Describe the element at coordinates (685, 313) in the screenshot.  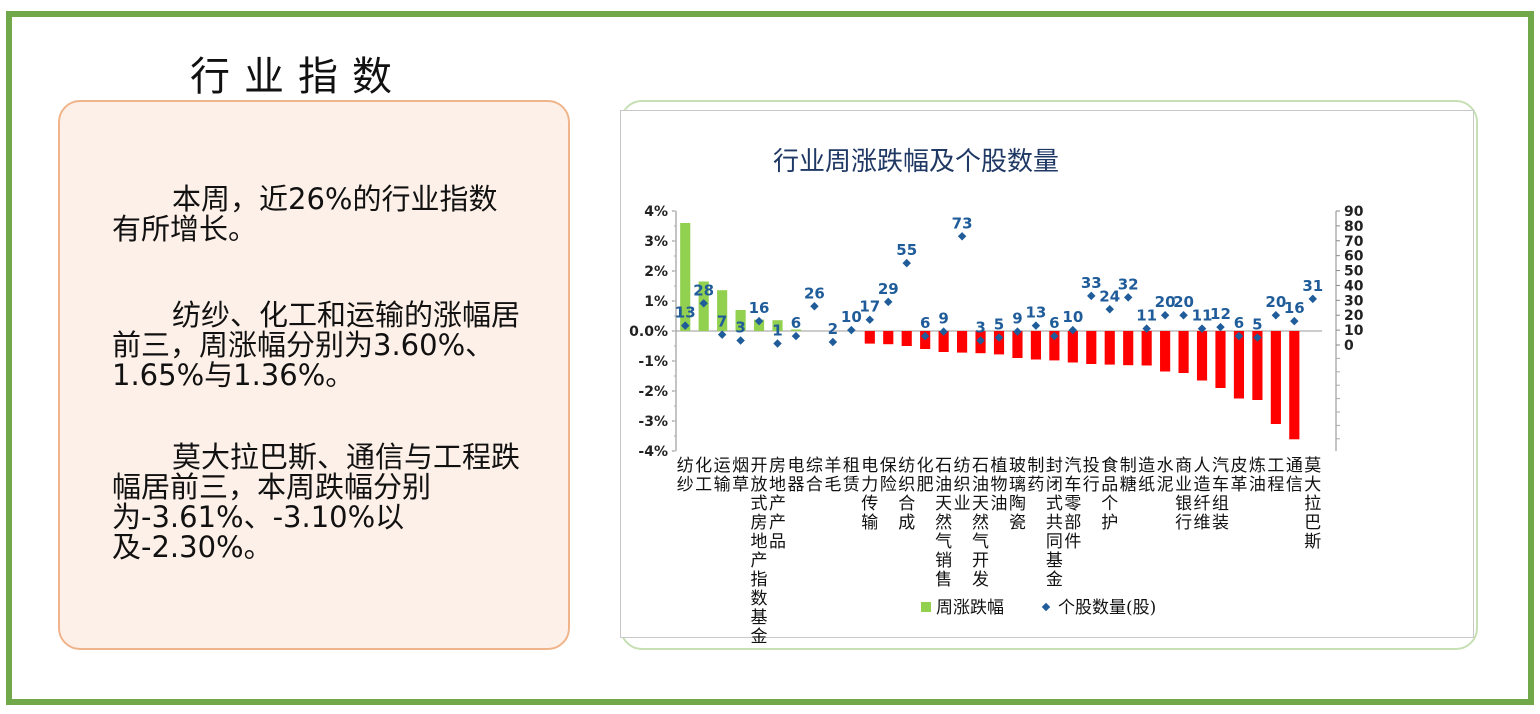
I see `count-label-纺纱: 13` at that location.